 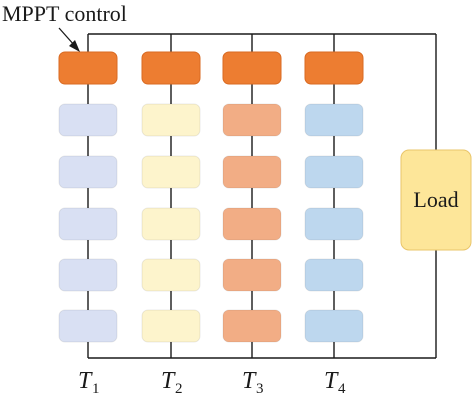 I want to click on mppt-control-label: MPPT control, so click(x=64, y=13).